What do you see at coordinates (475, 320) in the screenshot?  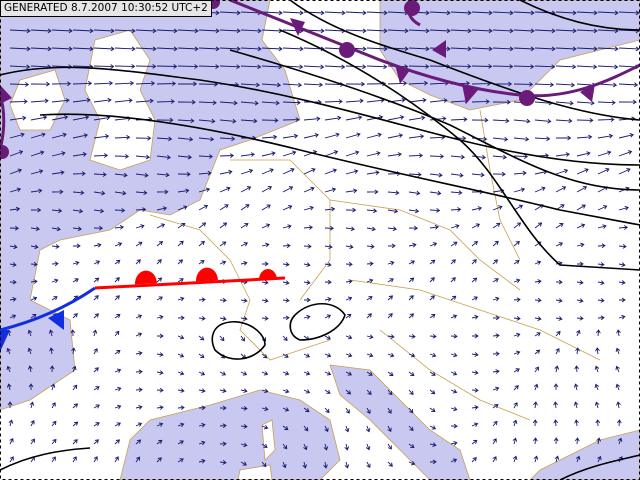 I see `border` at bounding box center [475, 320].